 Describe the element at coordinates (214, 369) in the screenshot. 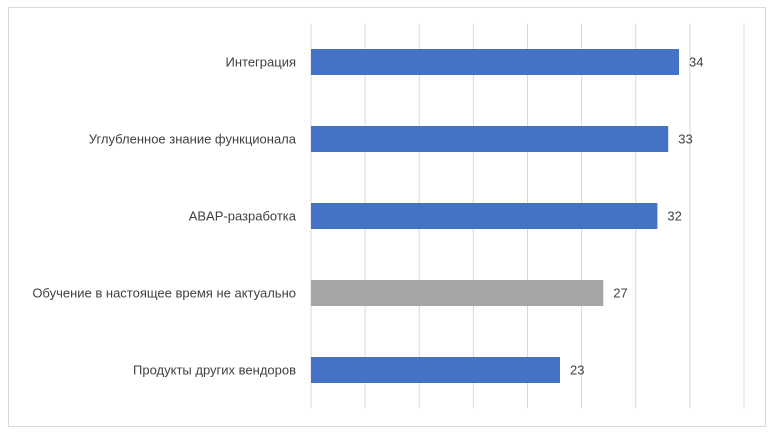

I see `y-tick-label: Продукты других вендоров` at that location.